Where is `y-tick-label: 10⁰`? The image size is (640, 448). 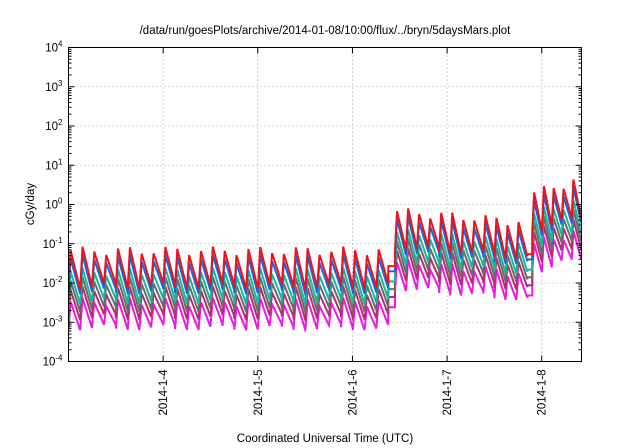 y-tick-label: 10⁰ is located at coordinates (54, 204).